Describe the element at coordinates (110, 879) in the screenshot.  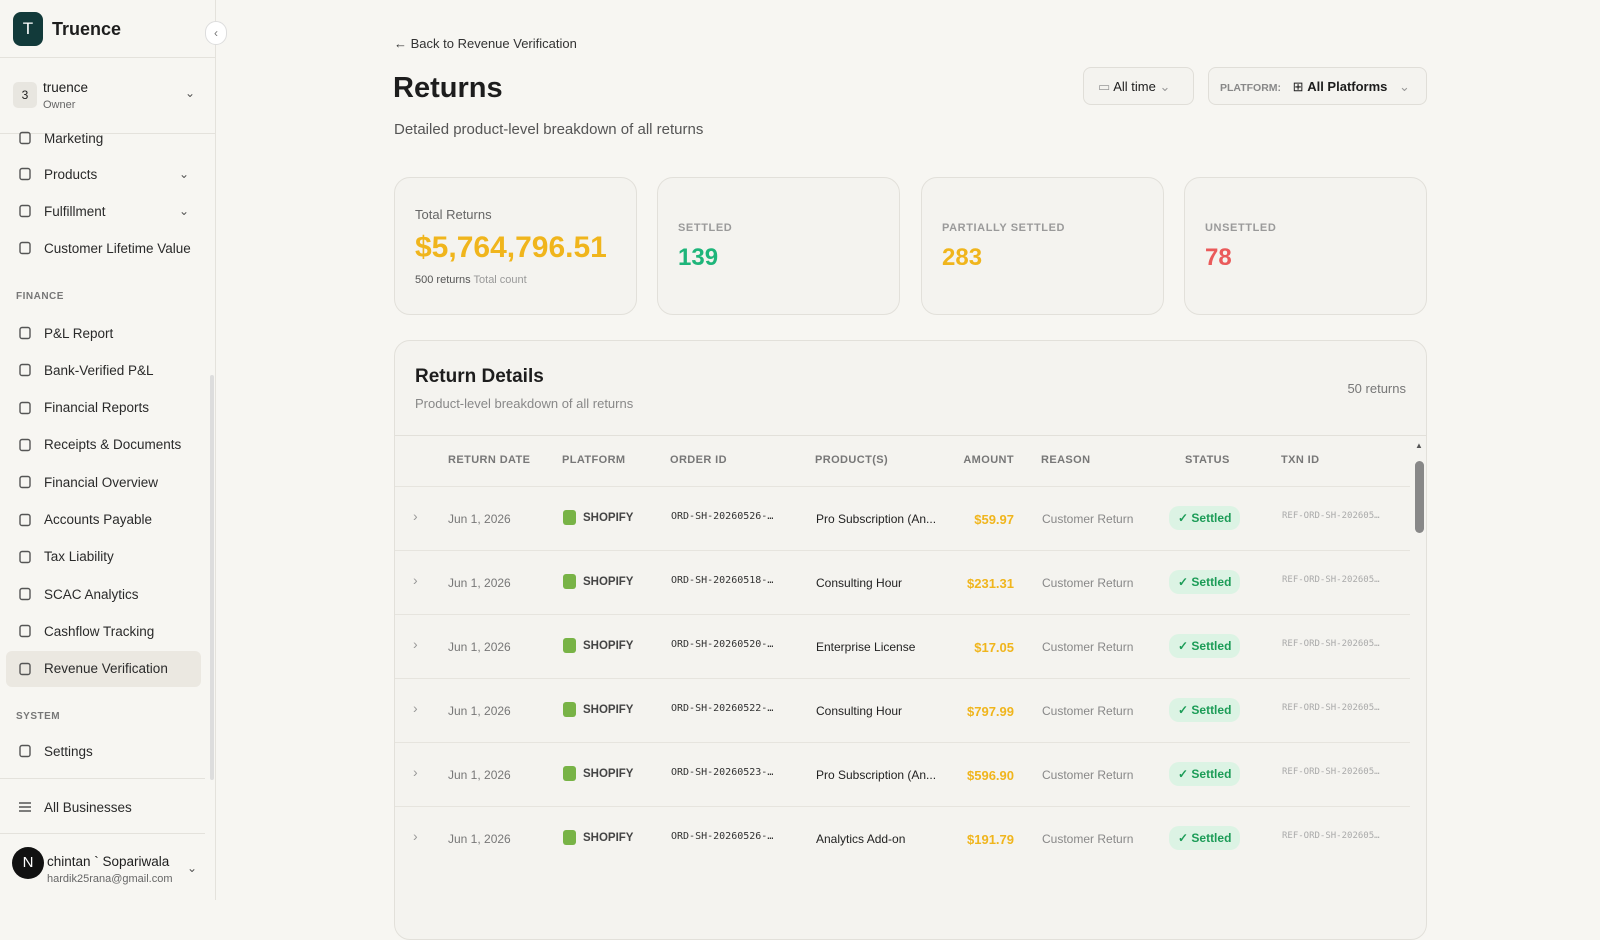
I see `user-email: hardik25rana@gmail.com` at that location.